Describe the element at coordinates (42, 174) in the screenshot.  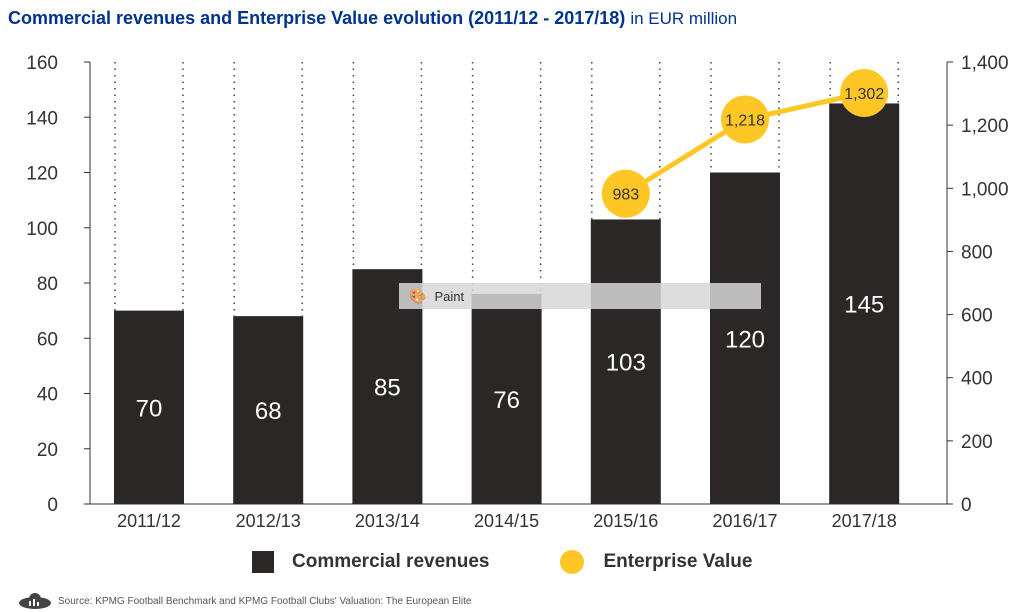
I see `left-tick-label: 120` at that location.